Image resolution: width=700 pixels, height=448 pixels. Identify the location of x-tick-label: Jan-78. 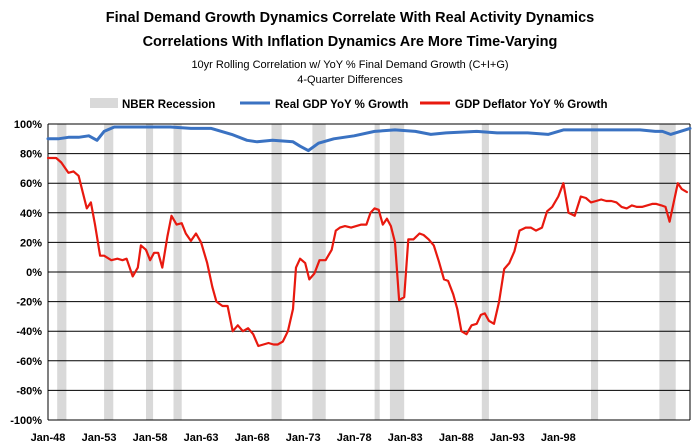
(354, 438).